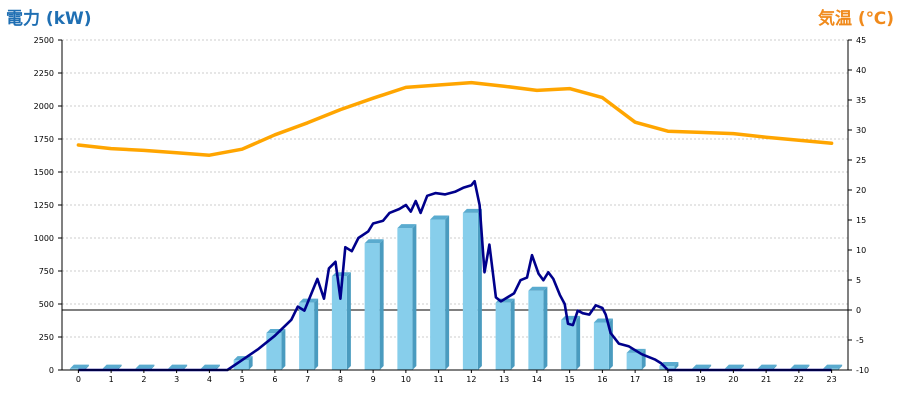  What do you see at coordinates (570, 379) in the screenshot?
I see `x-tick-label: 15` at bounding box center [570, 379].